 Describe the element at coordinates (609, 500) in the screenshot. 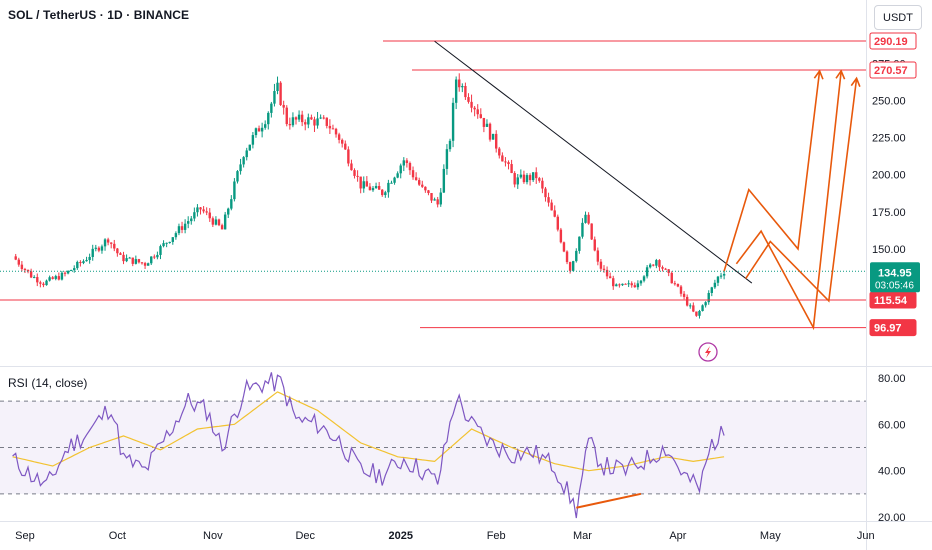

I see `bullish-divergence-line` at that location.